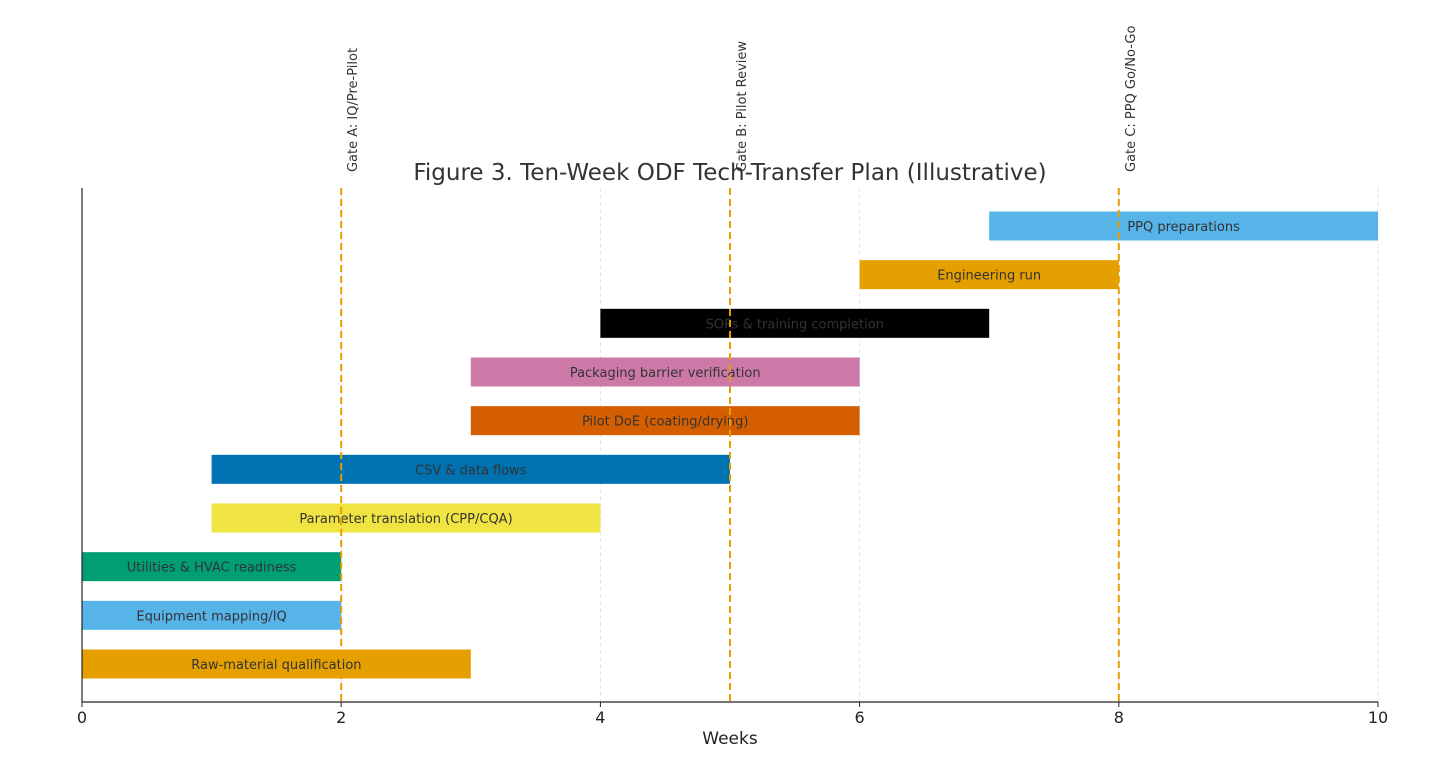 This screenshot has height=758, width=1448. Describe the element at coordinates (1131, 99) in the screenshot. I see `gate-label: Gate C: PPQ Go/No-Go` at that location.